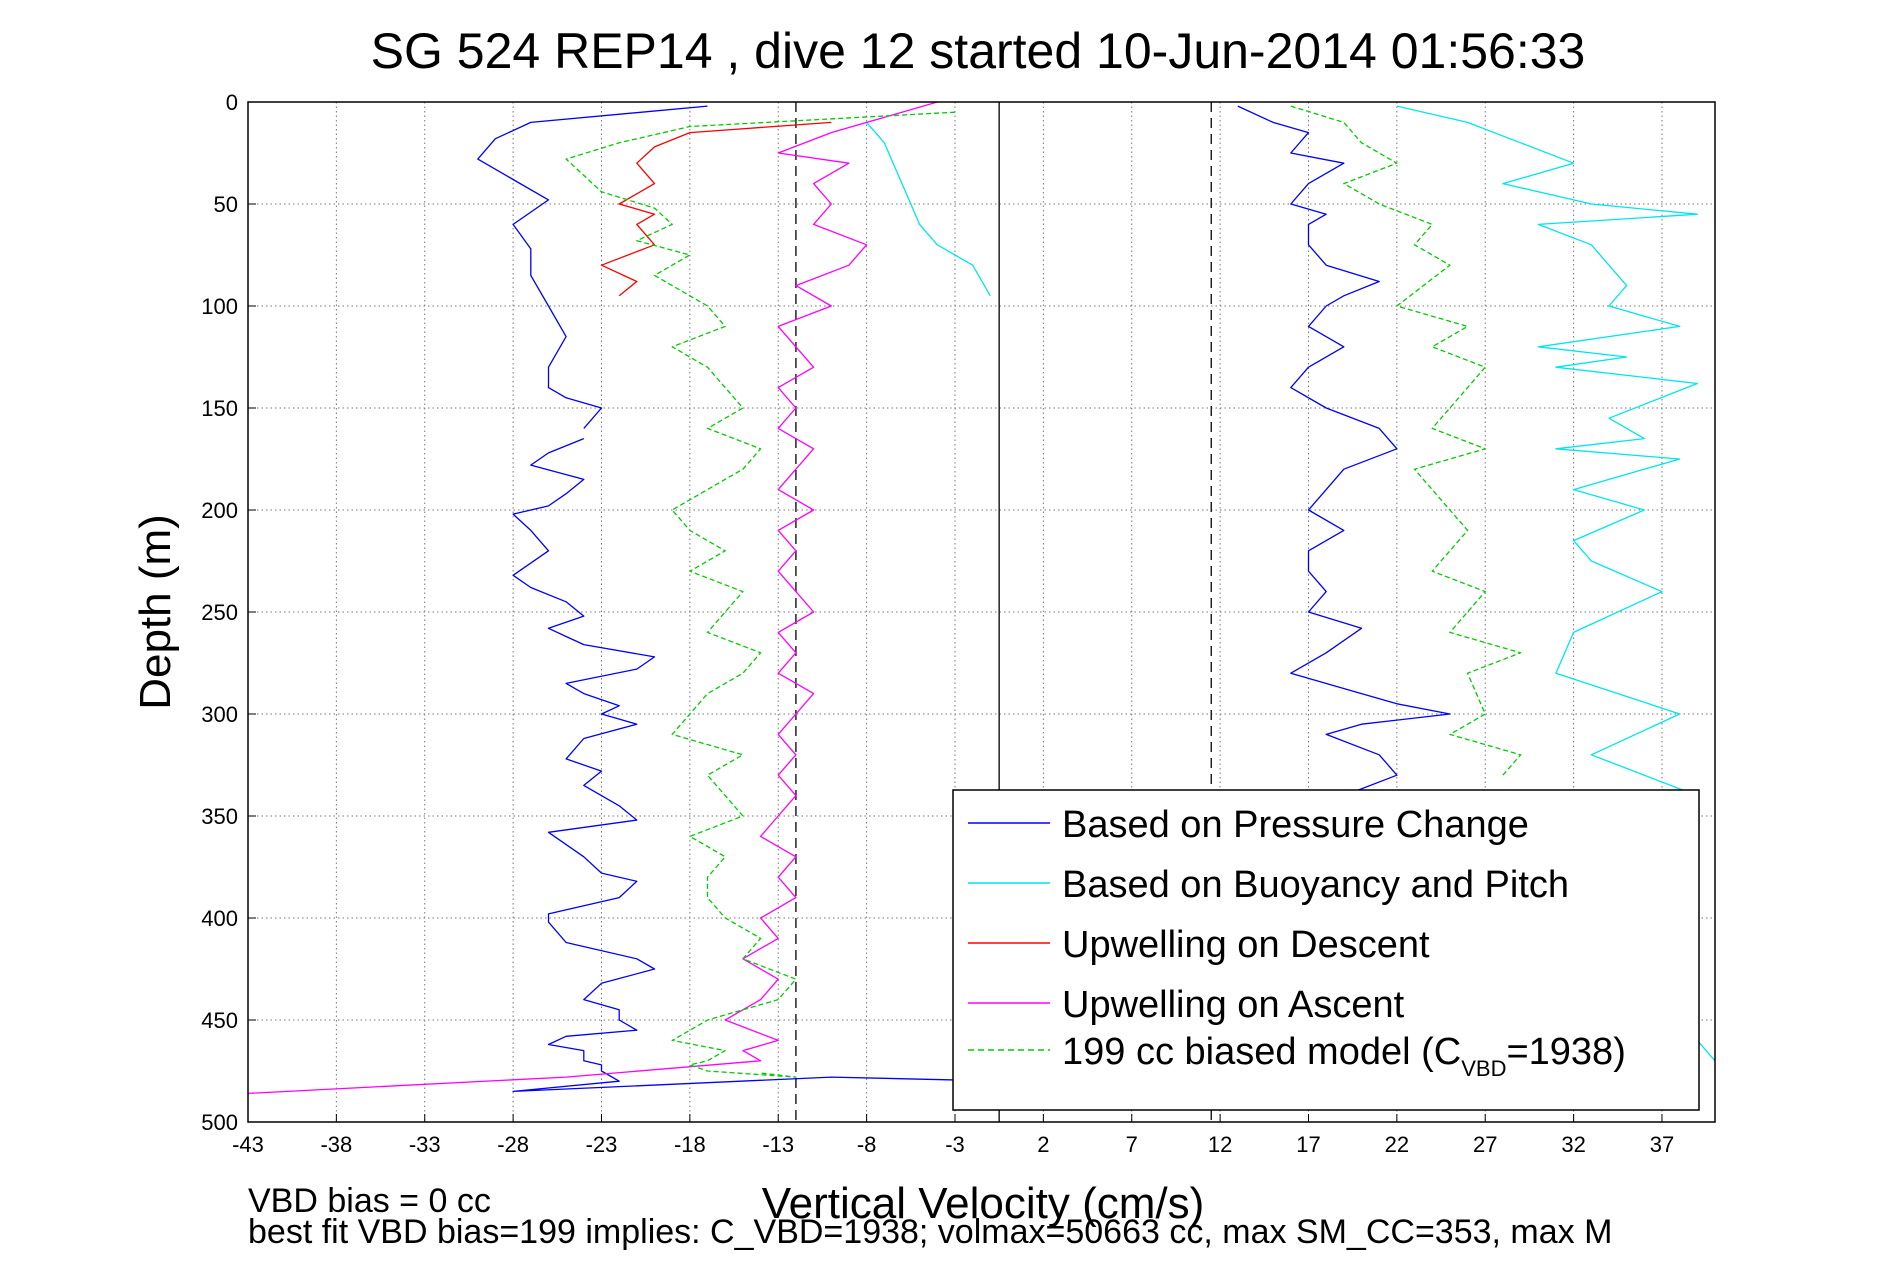  What do you see at coordinates (983, 1203) in the screenshot?
I see `x-axis-label: Vertical Velocity (cm/s)` at bounding box center [983, 1203].